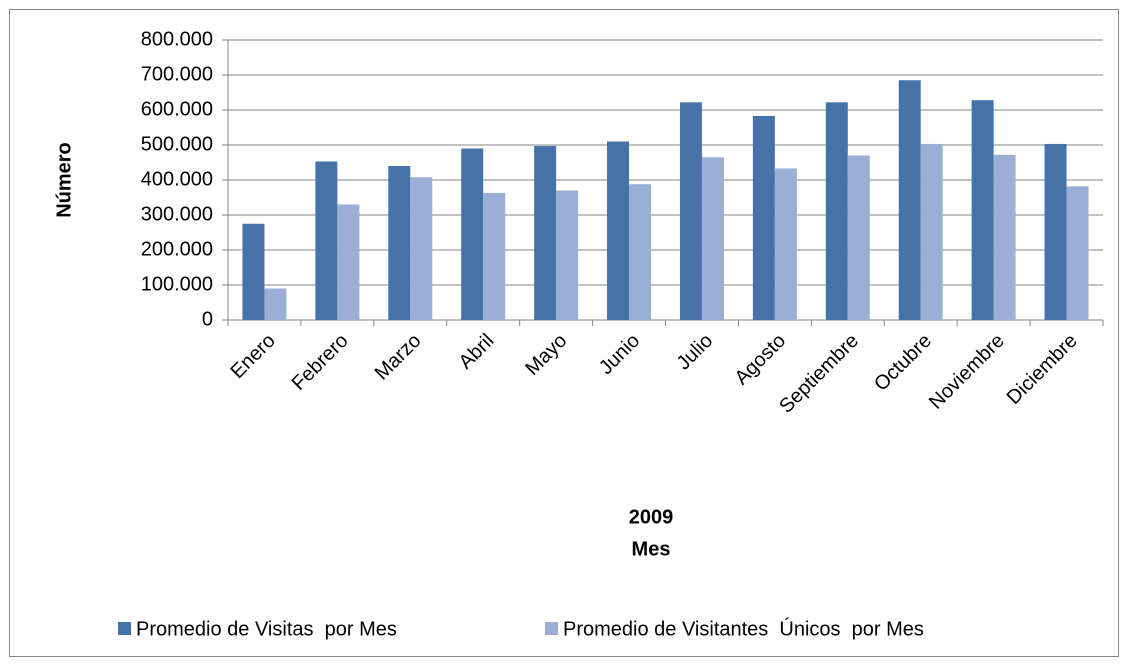 The image size is (1128, 666). Describe the element at coordinates (651, 517) in the screenshot. I see `x-axis-title: 2009` at that location.